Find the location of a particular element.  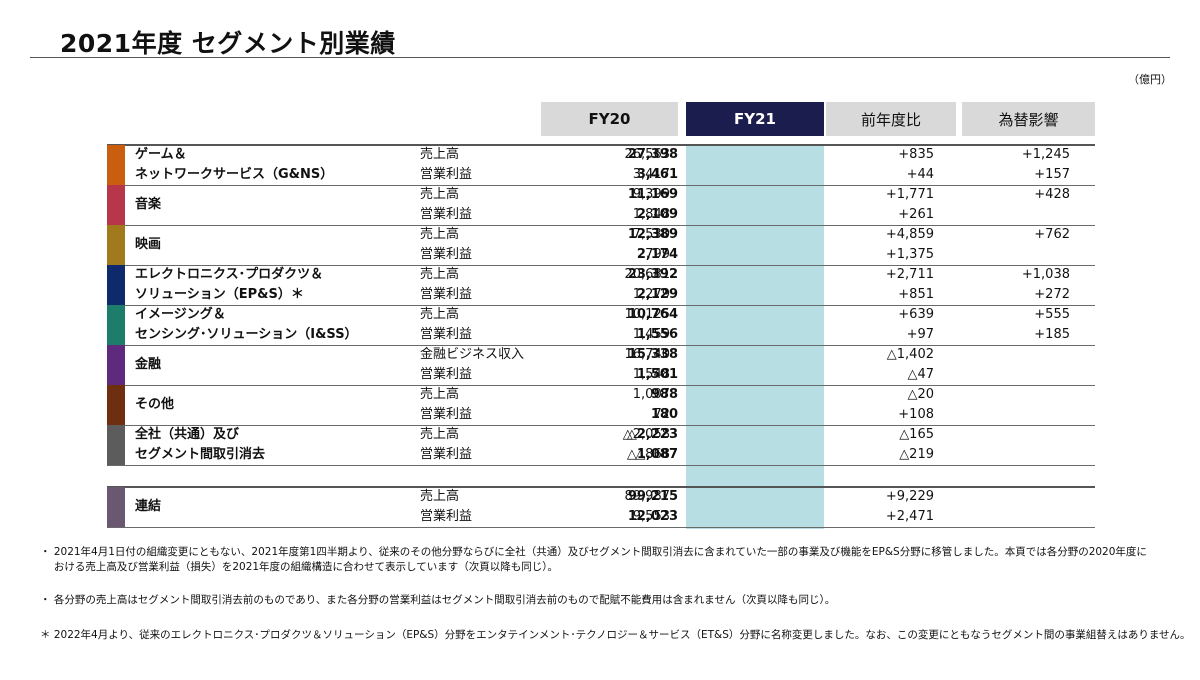

fy20-value: △868 is located at coordinates (652, 454).